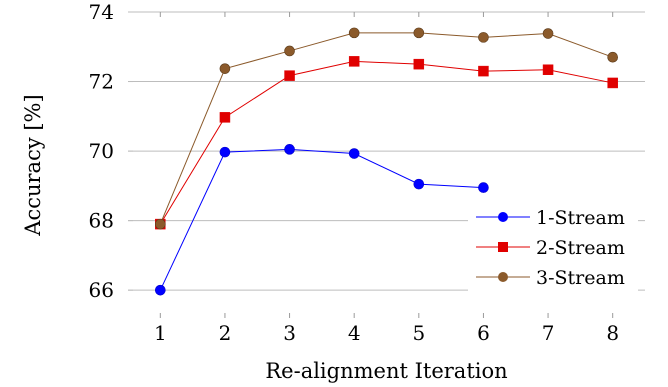  What do you see at coordinates (483, 333) in the screenshot?
I see `x-tick-label: 6` at bounding box center [483, 333].